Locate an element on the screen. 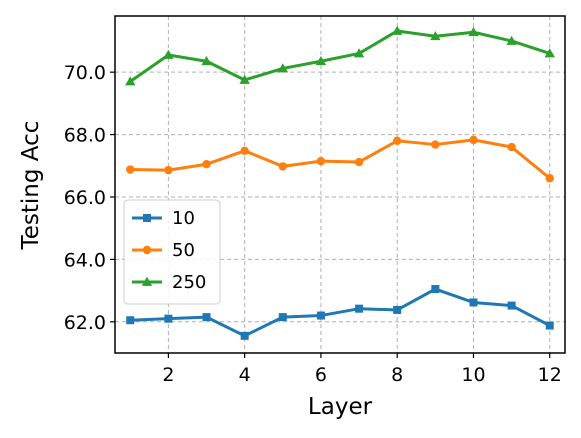 This screenshot has height=438, width=581. x-tick-label: 12 is located at coordinates (550, 375).